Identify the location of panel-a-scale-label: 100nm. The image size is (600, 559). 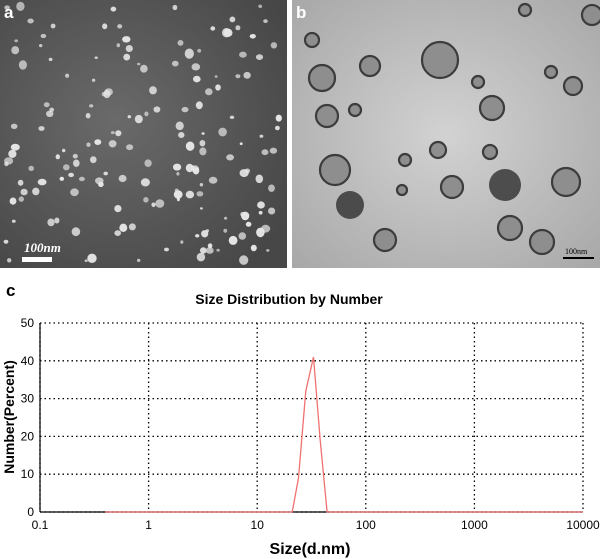
(42, 247).